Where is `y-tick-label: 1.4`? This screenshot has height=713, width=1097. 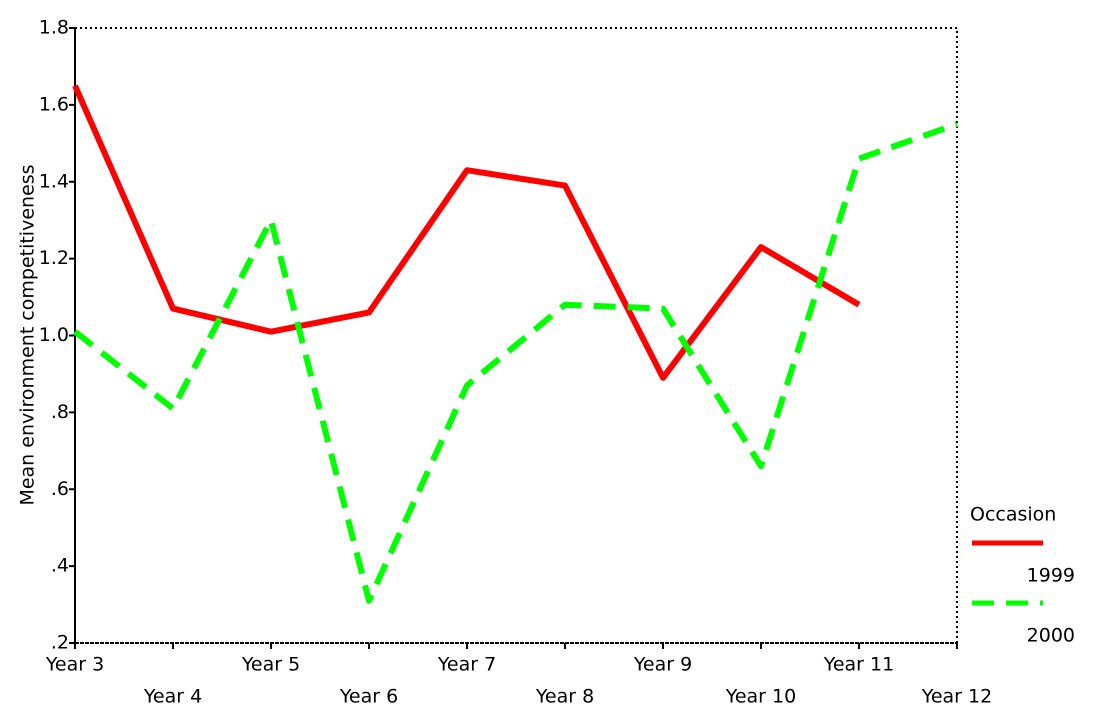
y-tick-label: 1.4 is located at coordinates (54, 181).